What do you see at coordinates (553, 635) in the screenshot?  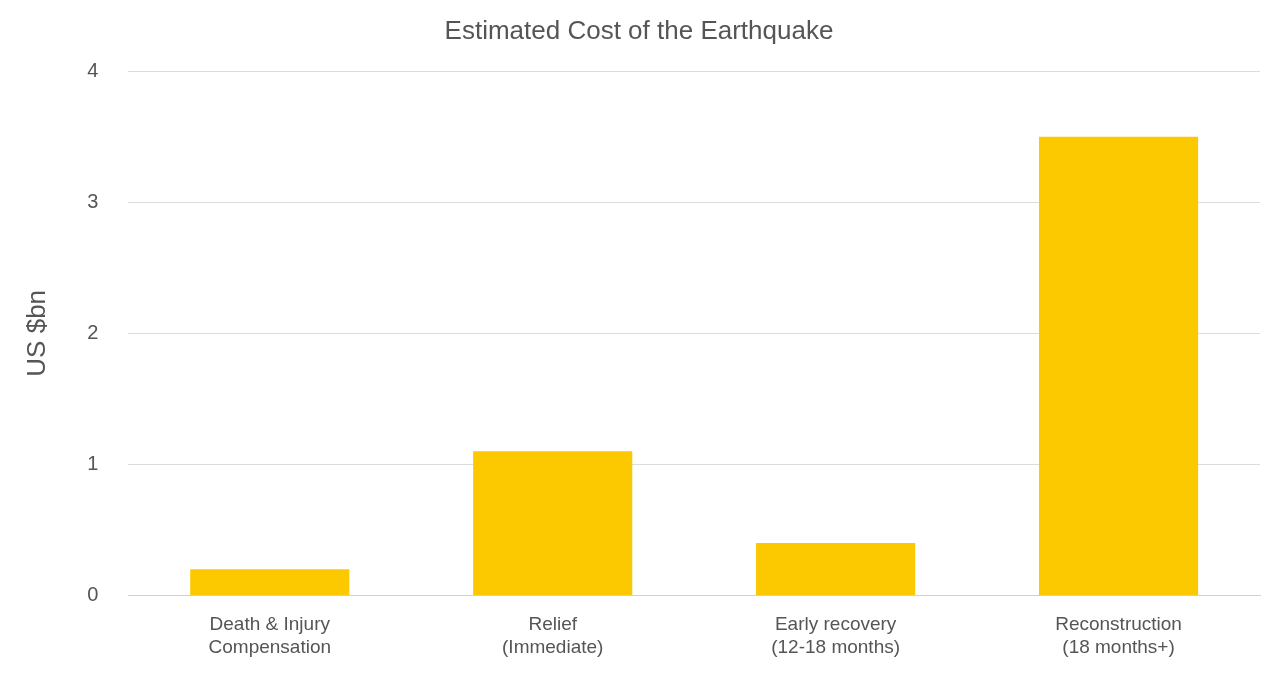 I see `x-tick-label: Relief (Immediate)` at bounding box center [553, 635].